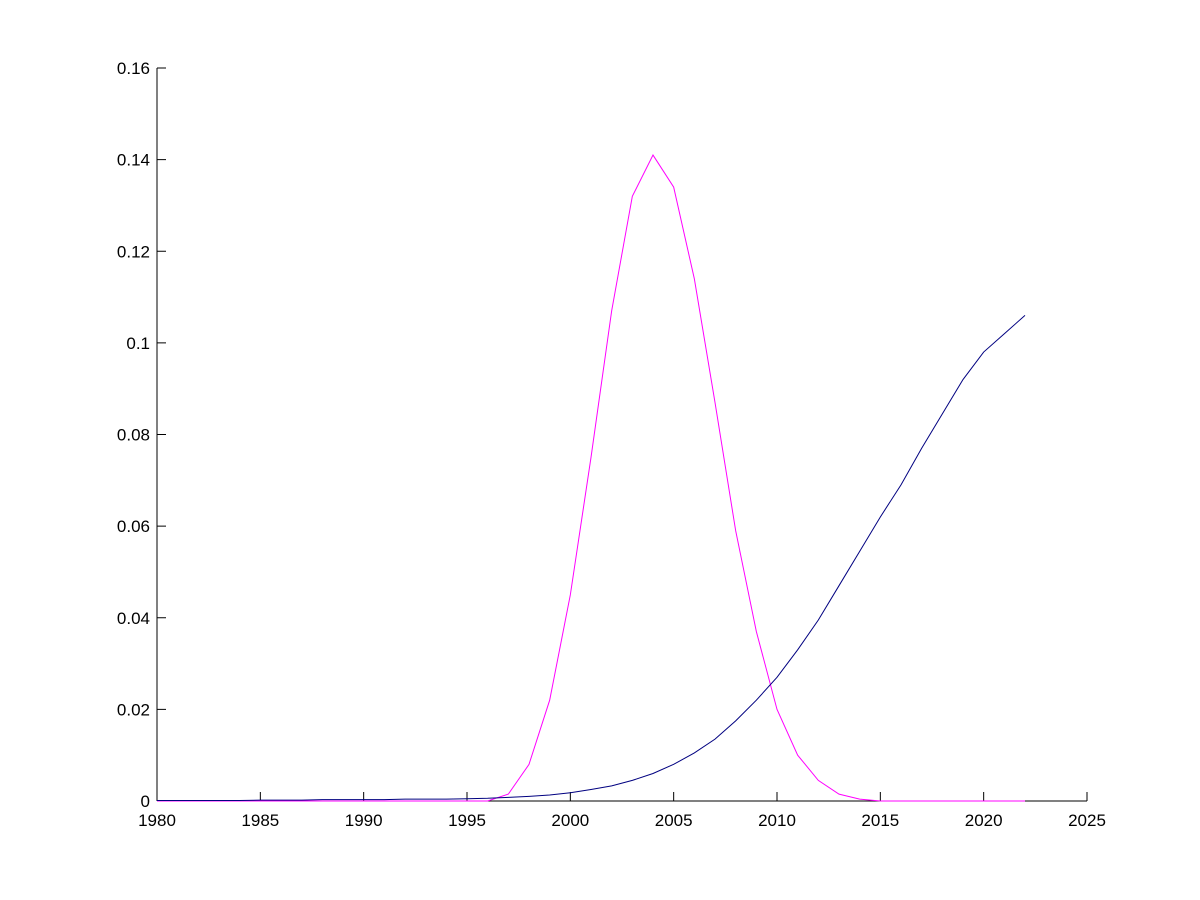  What do you see at coordinates (133, 68) in the screenshot?
I see `y-tick-label: 0.16` at bounding box center [133, 68].